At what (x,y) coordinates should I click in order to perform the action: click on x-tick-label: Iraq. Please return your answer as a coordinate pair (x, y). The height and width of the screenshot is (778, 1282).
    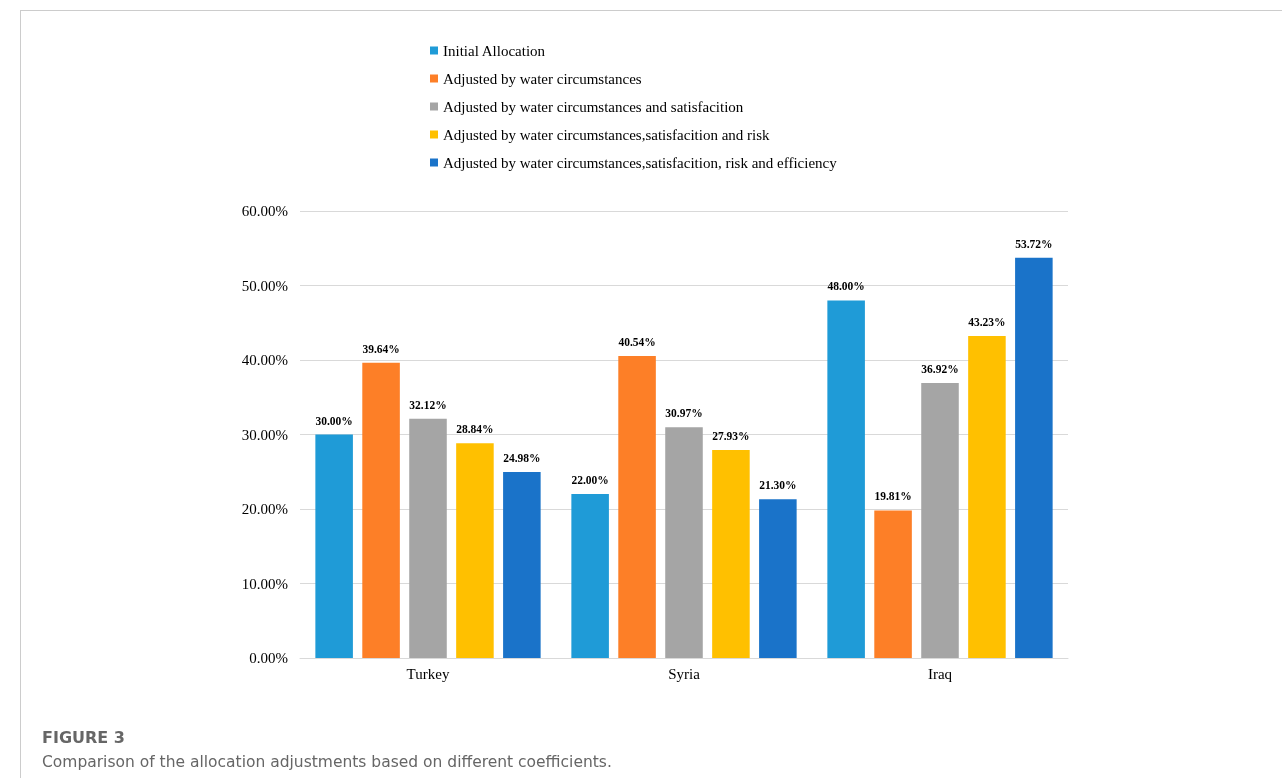
    Looking at the image, I should click on (940, 673).